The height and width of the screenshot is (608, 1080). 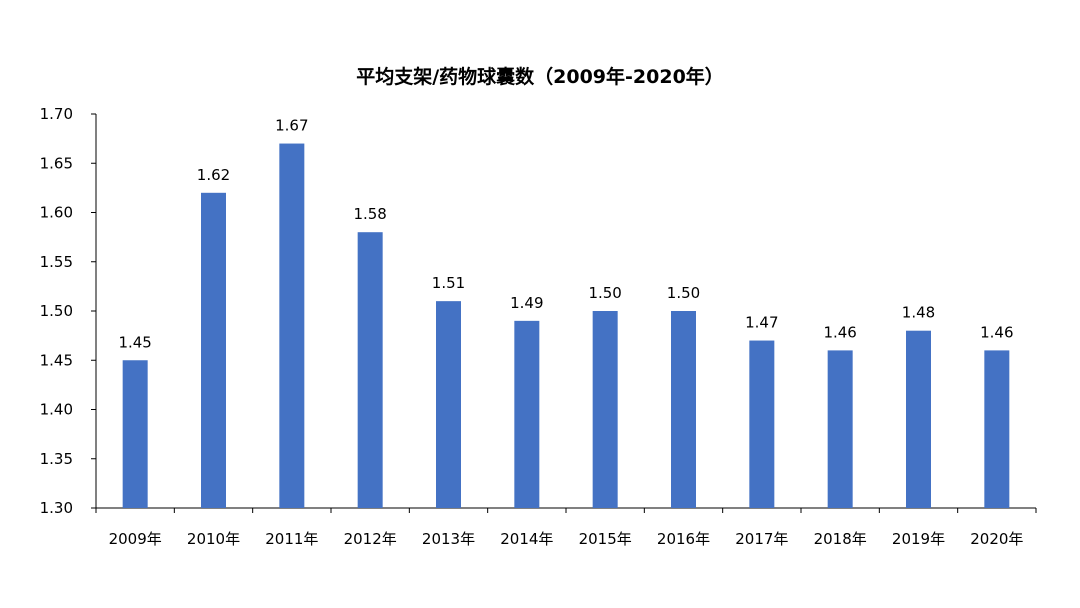 What do you see at coordinates (761, 323) in the screenshot?
I see `data-label: 1.47` at bounding box center [761, 323].